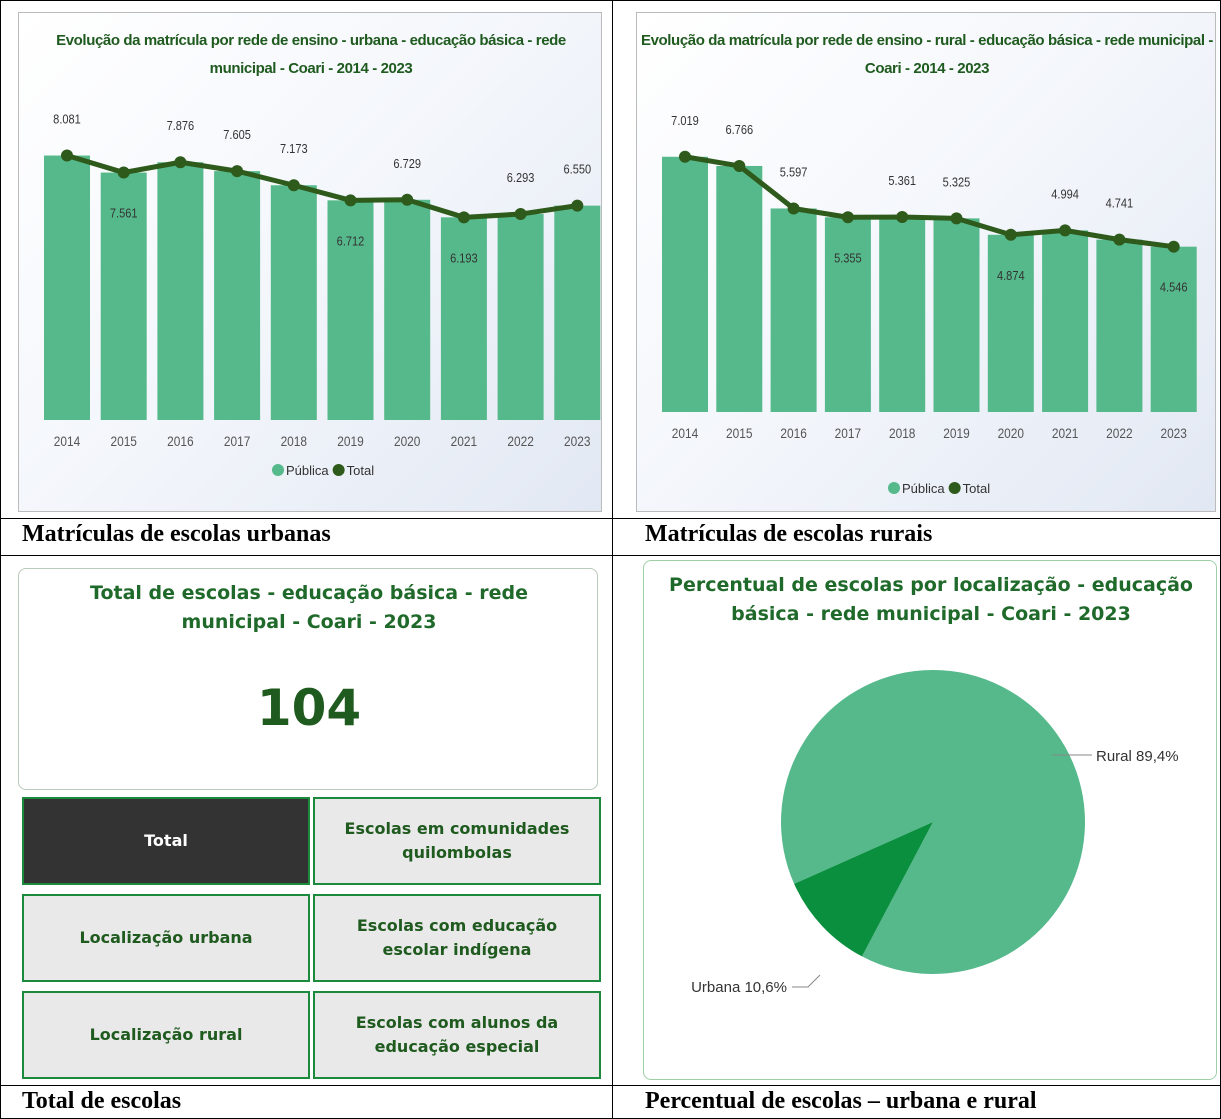 The image size is (1221, 1119). I want to click on data-label: 5.361, so click(902, 180).